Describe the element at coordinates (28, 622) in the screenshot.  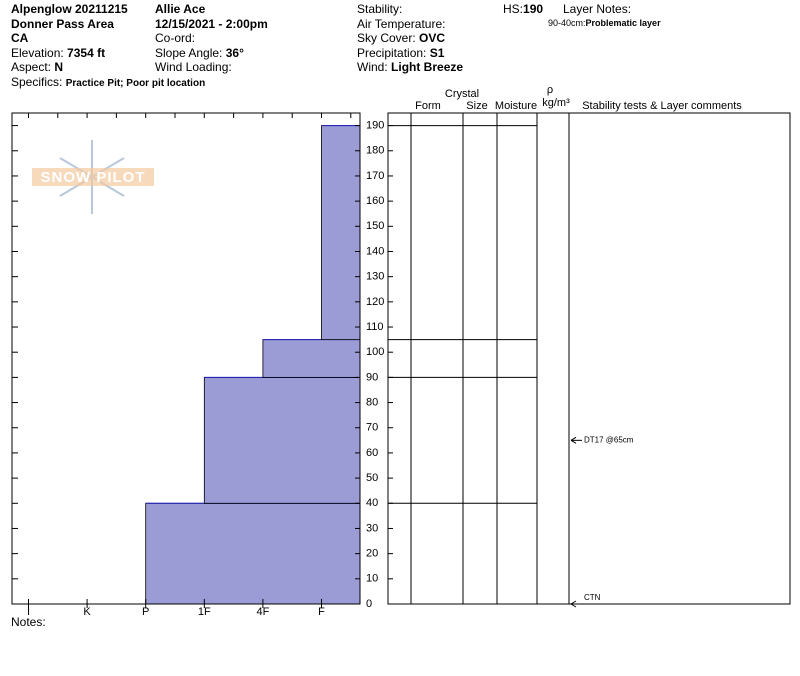
I see `notes-label: Notes:` at that location.